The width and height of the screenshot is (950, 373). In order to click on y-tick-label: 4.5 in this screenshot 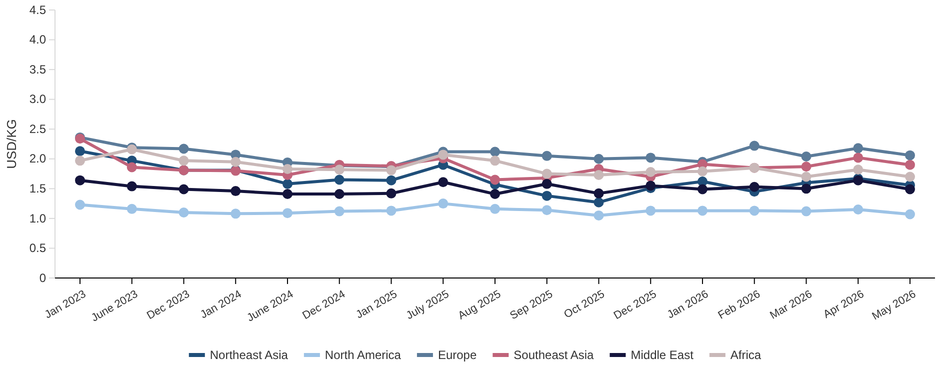, I will do `click(37, 9)`.